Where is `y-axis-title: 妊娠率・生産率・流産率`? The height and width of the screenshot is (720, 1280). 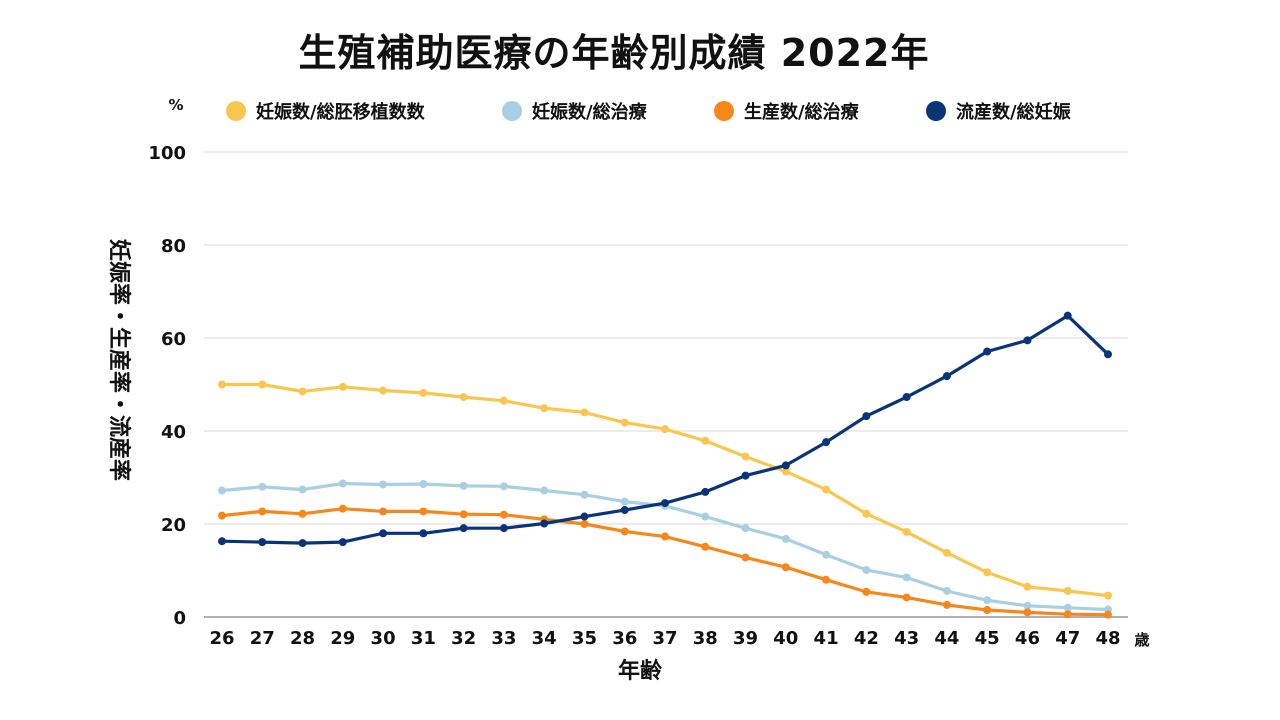
y-axis-title: 妊娠率・生産率・流産率 is located at coordinates (119, 360).